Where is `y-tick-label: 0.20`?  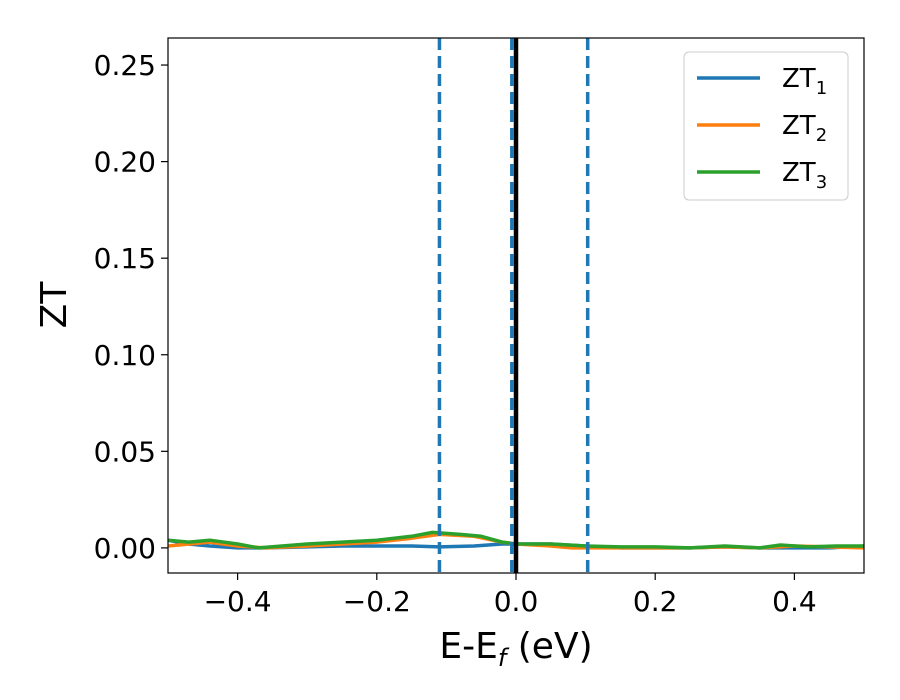 y-tick-label: 0.20 is located at coordinates (125, 162).